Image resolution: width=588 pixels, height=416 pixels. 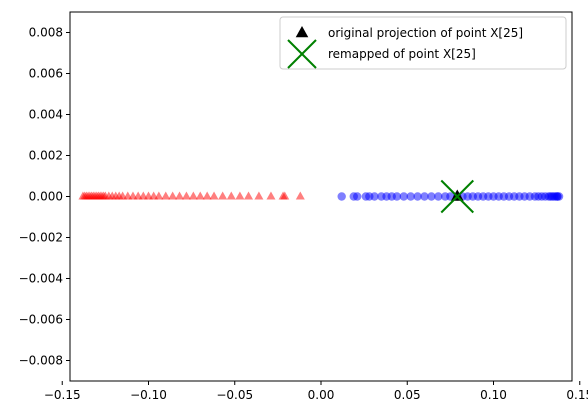 What do you see at coordinates (41, 279) in the screenshot?
I see `y-tick-label: −0.004` at bounding box center [41, 279].